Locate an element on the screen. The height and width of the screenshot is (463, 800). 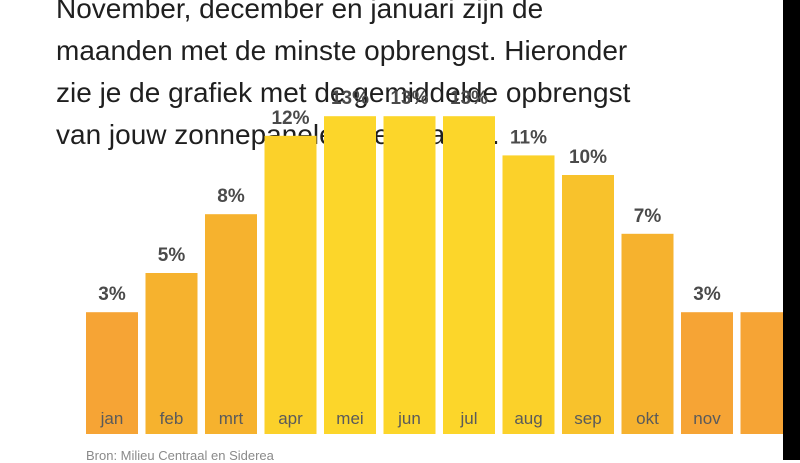
bar-jul is located at coordinates (469, 275).